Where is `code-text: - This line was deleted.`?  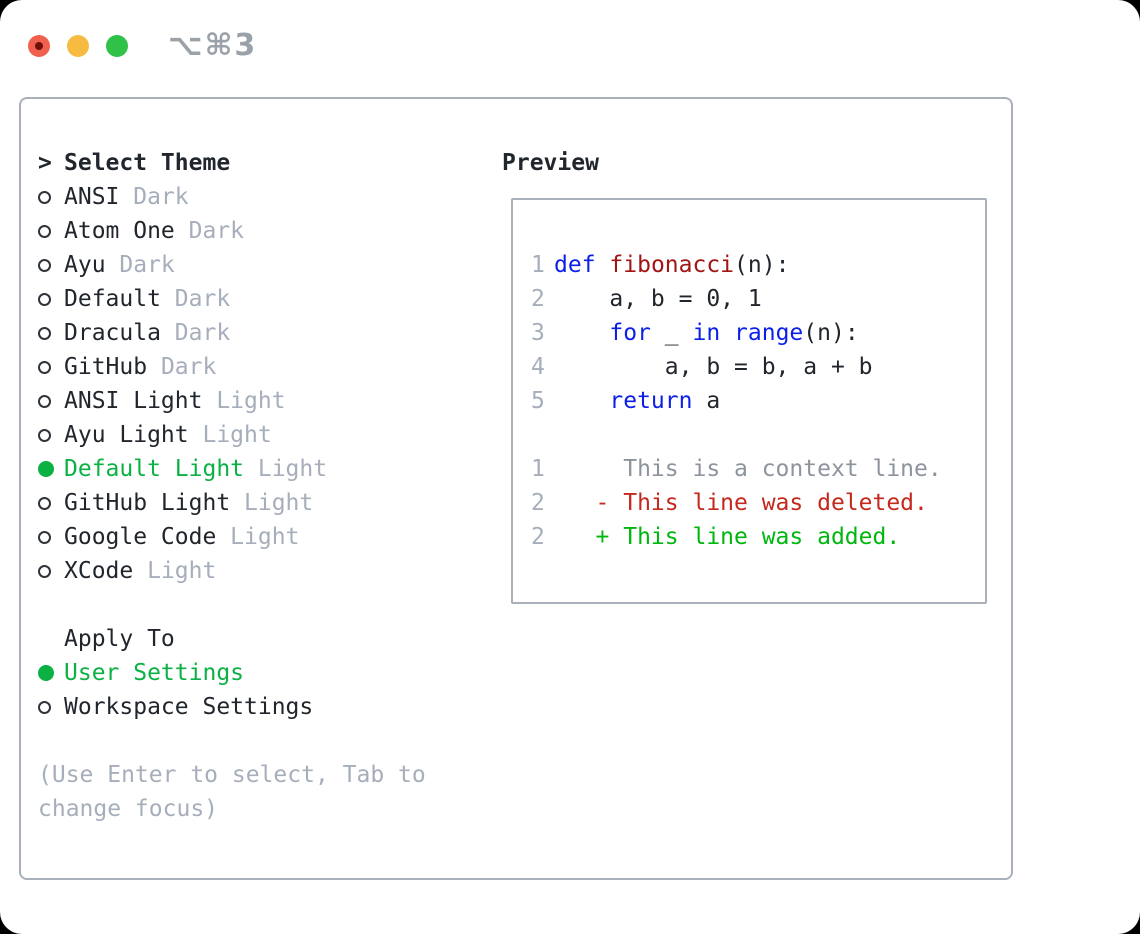 code-text: - This line was deleted. is located at coordinates (741, 503).